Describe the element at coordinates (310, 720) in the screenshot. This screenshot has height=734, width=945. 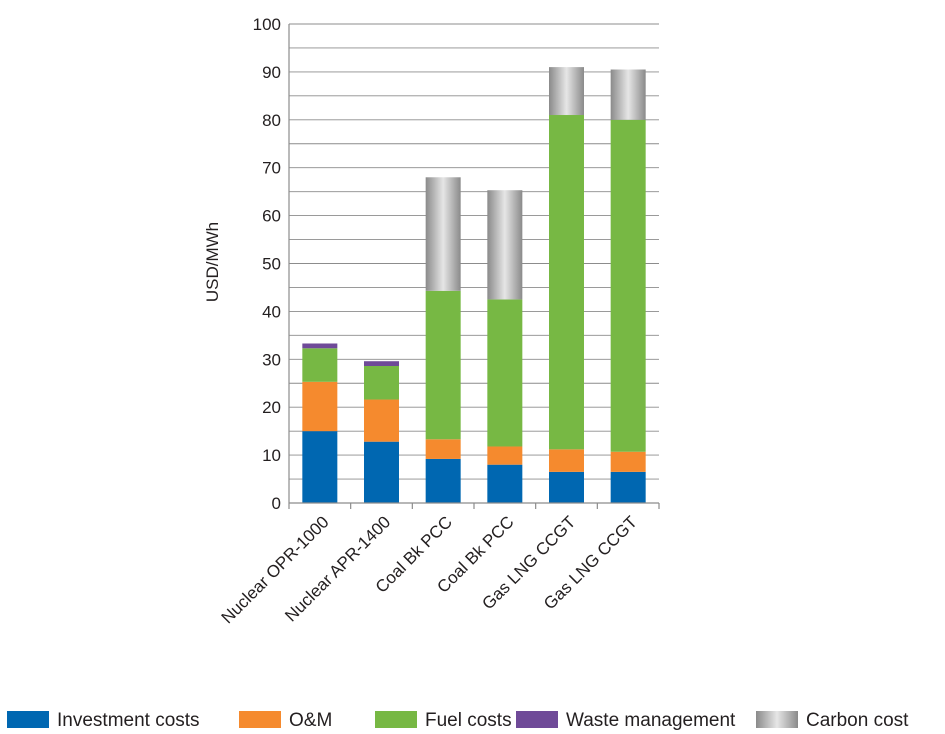
I see `legend-label: O&M` at that location.